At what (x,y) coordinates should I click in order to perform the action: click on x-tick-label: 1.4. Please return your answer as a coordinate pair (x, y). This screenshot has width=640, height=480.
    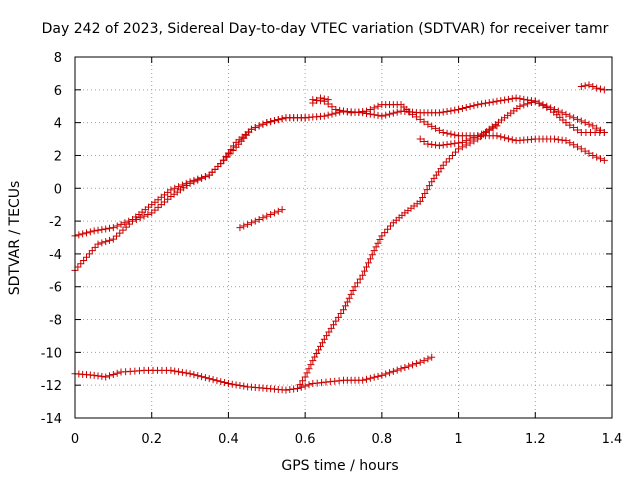
    Looking at the image, I should click on (612, 439).